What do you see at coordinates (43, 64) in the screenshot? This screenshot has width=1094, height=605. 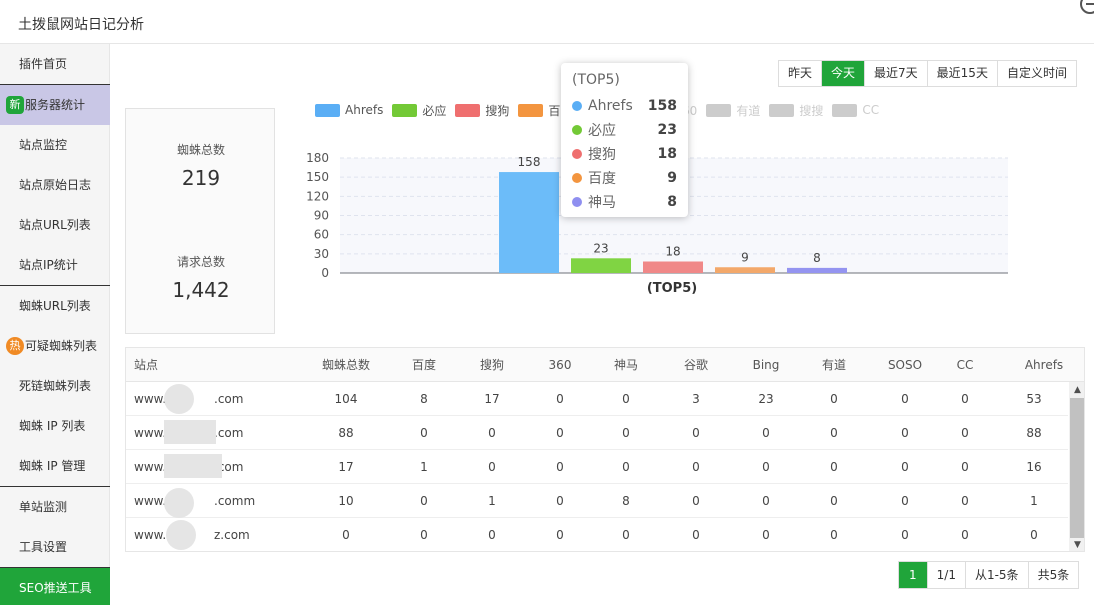 I see `sidebar-item-label: 插件首页` at bounding box center [43, 64].